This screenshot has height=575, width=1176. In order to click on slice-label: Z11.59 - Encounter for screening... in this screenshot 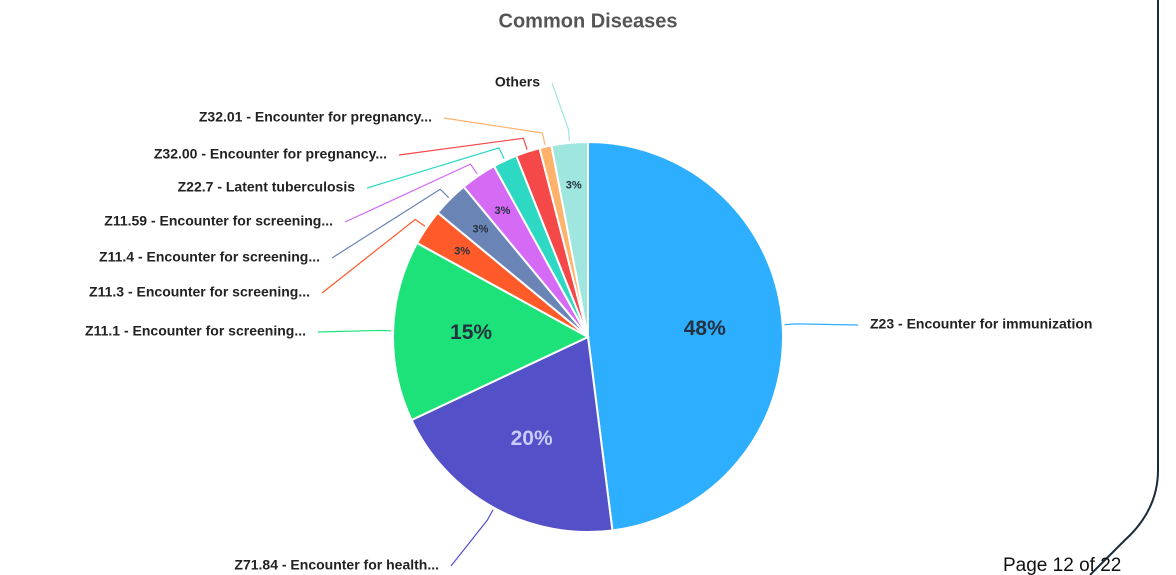, I will do `click(218, 221)`.